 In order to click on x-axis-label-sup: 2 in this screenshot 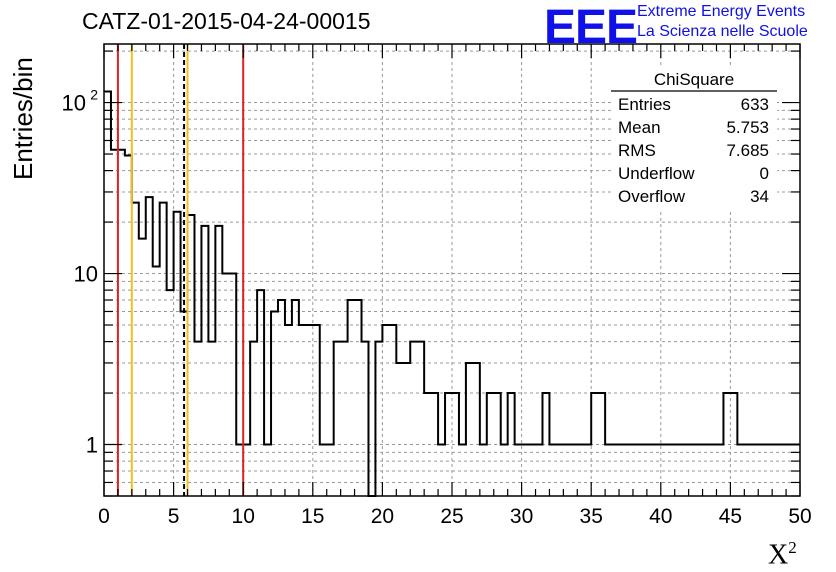, I will do `click(792, 547)`.